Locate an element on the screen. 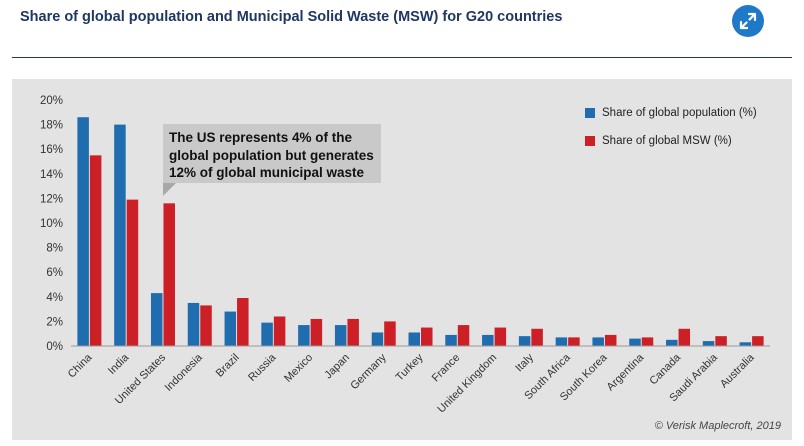 The height and width of the screenshot is (446, 804). expand-button is located at coordinates (748, 21).